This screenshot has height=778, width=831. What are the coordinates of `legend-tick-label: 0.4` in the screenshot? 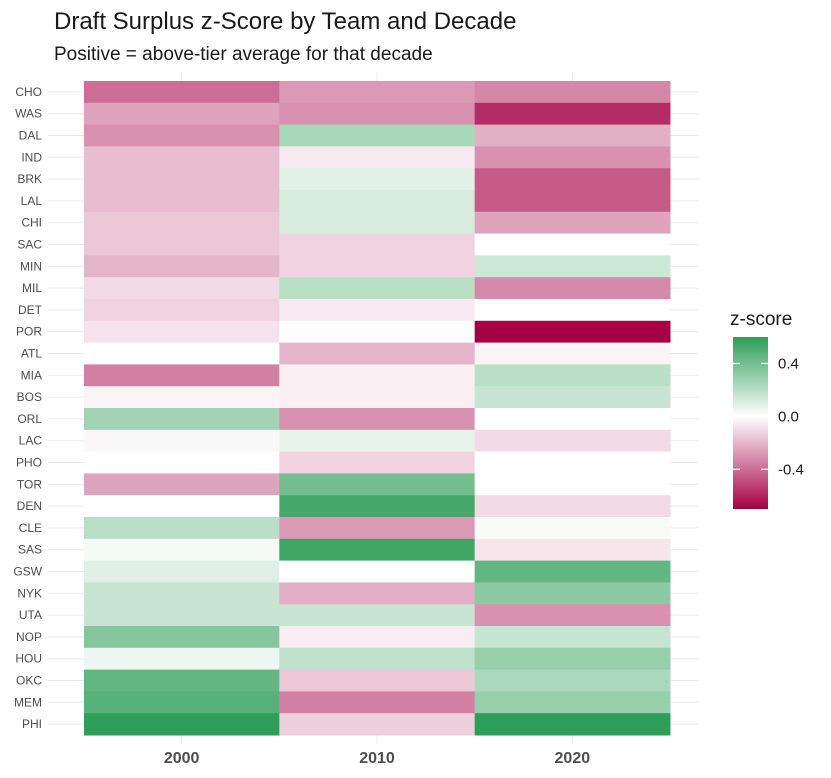 It's located at (788, 363).